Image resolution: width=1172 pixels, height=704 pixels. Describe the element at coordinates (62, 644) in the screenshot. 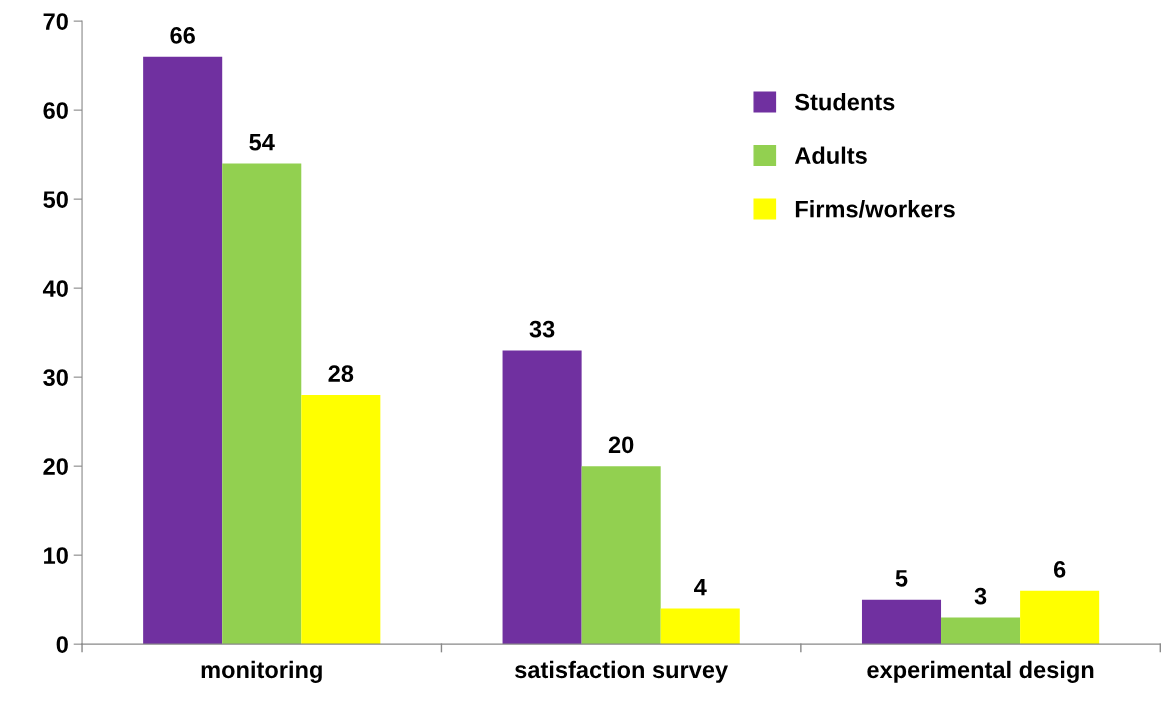

I see `y-tick-label: 0` at that location.